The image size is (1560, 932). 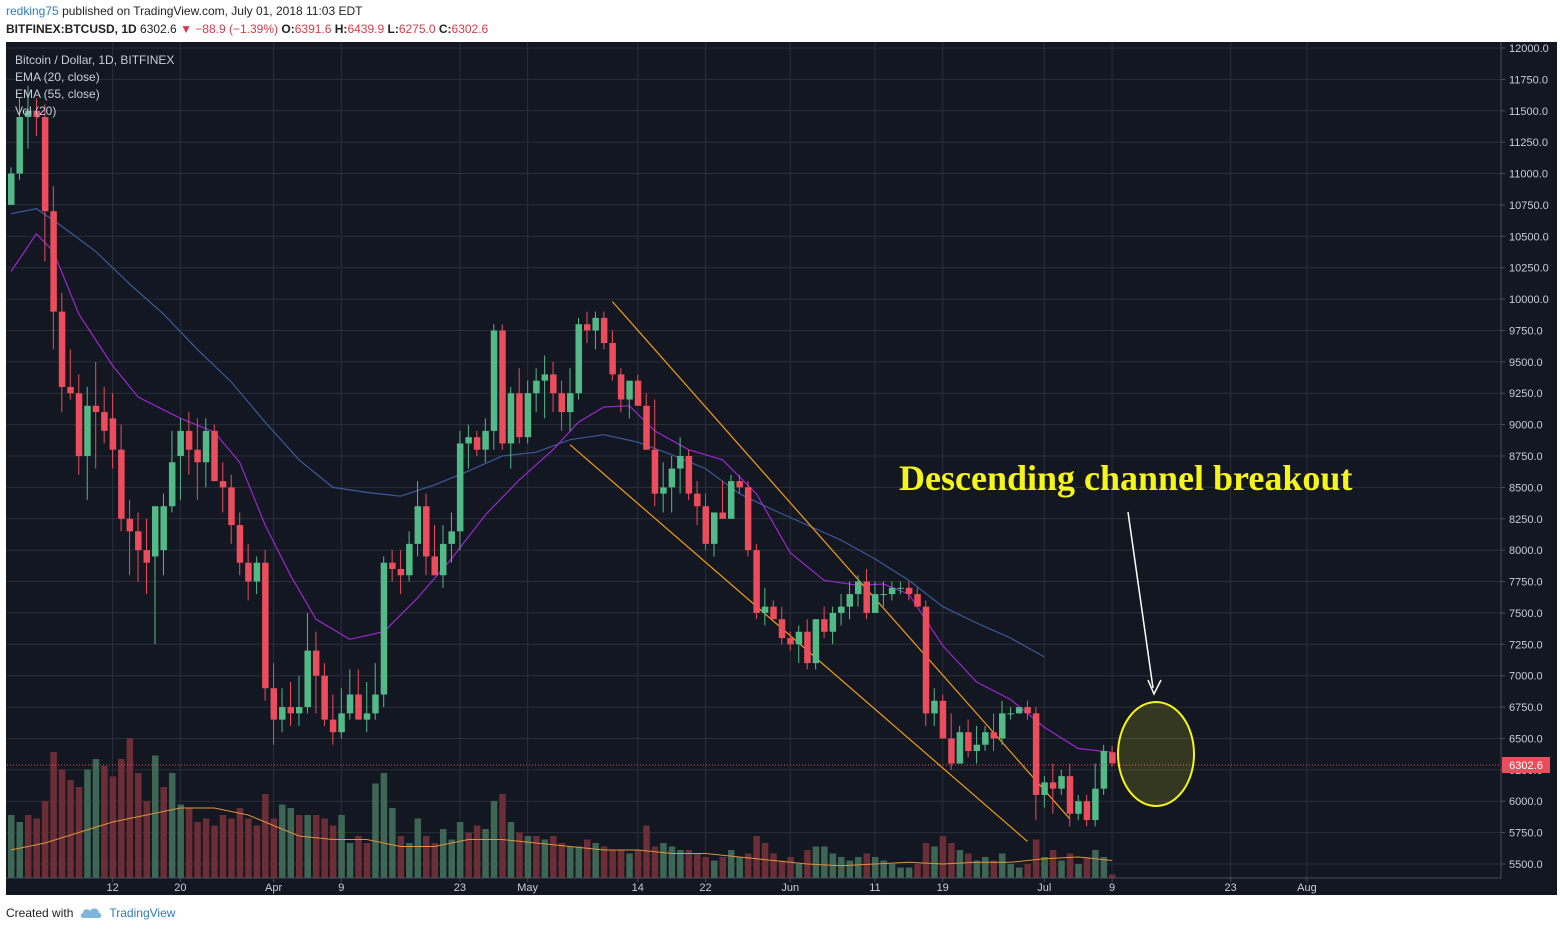 I want to click on x-tick-label: Jun, so click(x=790, y=888).